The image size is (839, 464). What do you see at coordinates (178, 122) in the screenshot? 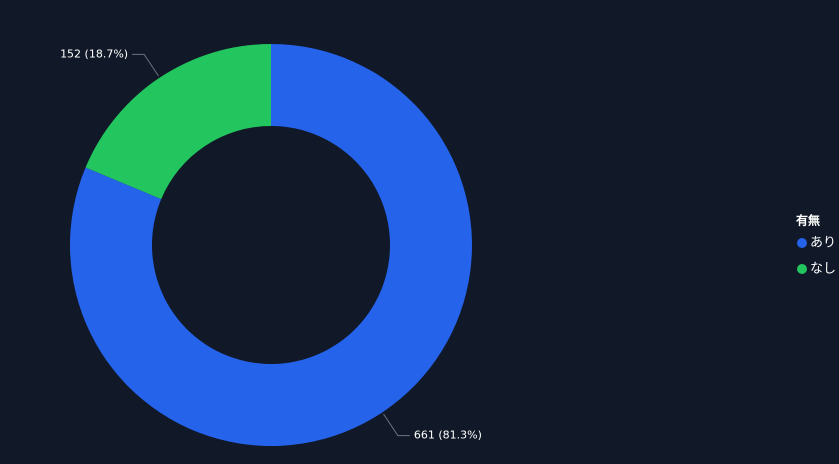
I see `donut-slice` at bounding box center [178, 122].